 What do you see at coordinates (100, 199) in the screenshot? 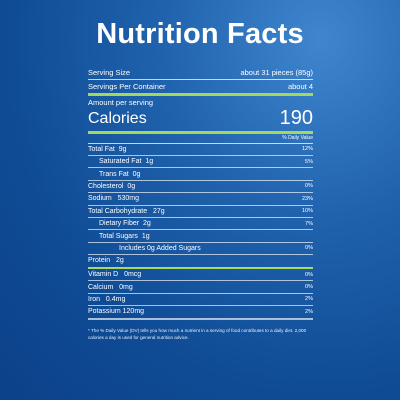
I see `nutrient-label: Sodium` at bounding box center [100, 199].